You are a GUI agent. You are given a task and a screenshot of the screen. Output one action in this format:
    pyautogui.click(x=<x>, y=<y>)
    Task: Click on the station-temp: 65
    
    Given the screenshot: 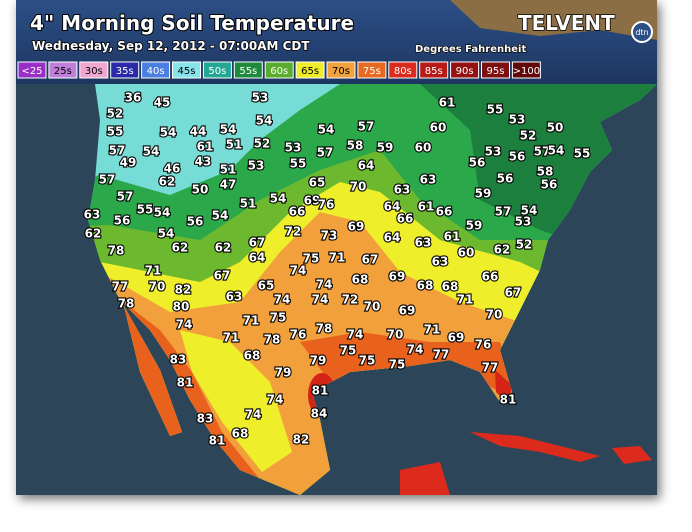 What is the action you would take?
    pyautogui.click(x=317, y=183)
    